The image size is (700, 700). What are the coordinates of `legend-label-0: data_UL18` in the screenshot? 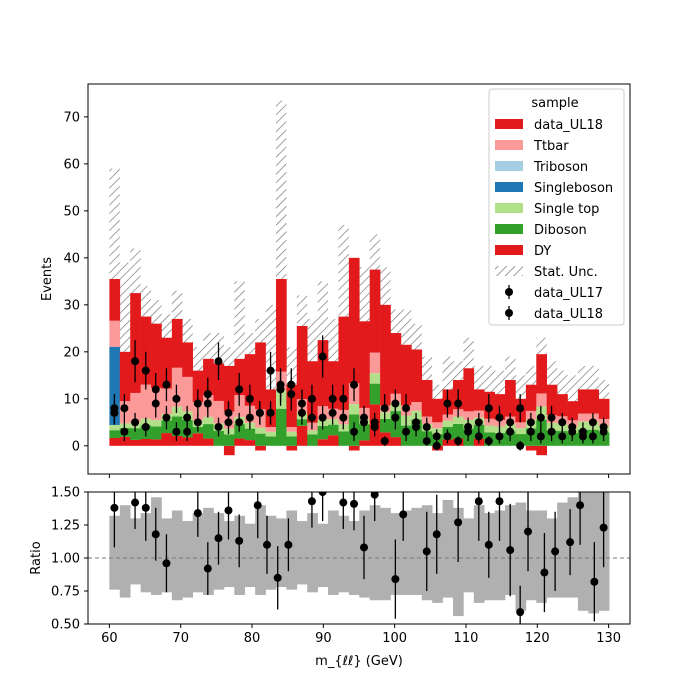 It's located at (568, 125).